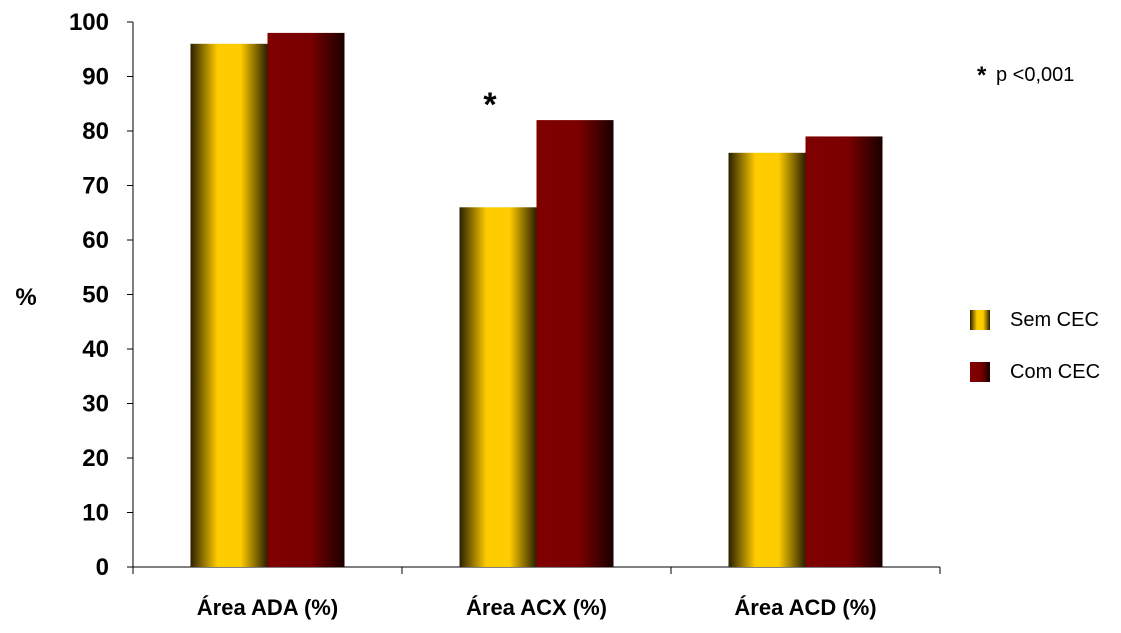 The image size is (1121, 633). I want to click on legend-swatch-com-cec, so click(980, 372).